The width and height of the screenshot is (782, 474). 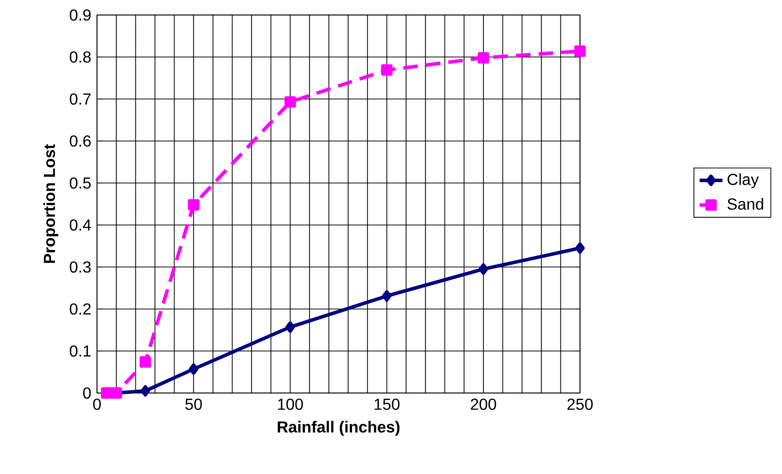 What do you see at coordinates (80, 309) in the screenshot?
I see `y-tick-label: 0.2` at bounding box center [80, 309].